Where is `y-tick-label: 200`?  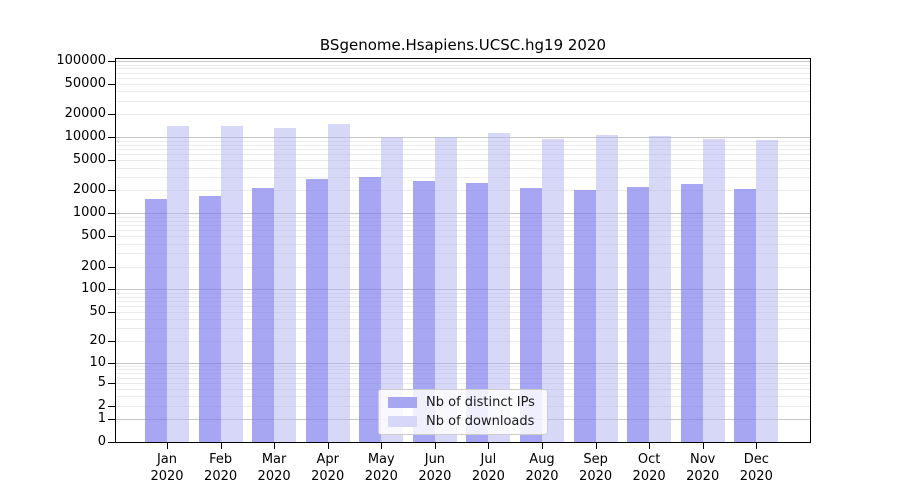 y-tick-label: 200 is located at coordinates (93, 266).